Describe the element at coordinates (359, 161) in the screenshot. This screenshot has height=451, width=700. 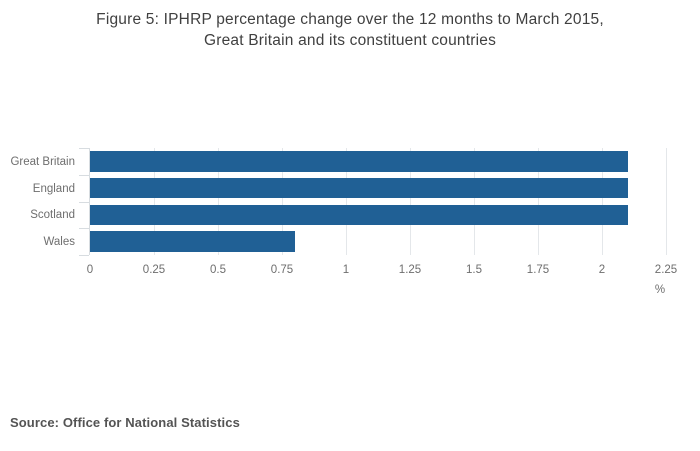
I see `bar-great-britain` at that location.